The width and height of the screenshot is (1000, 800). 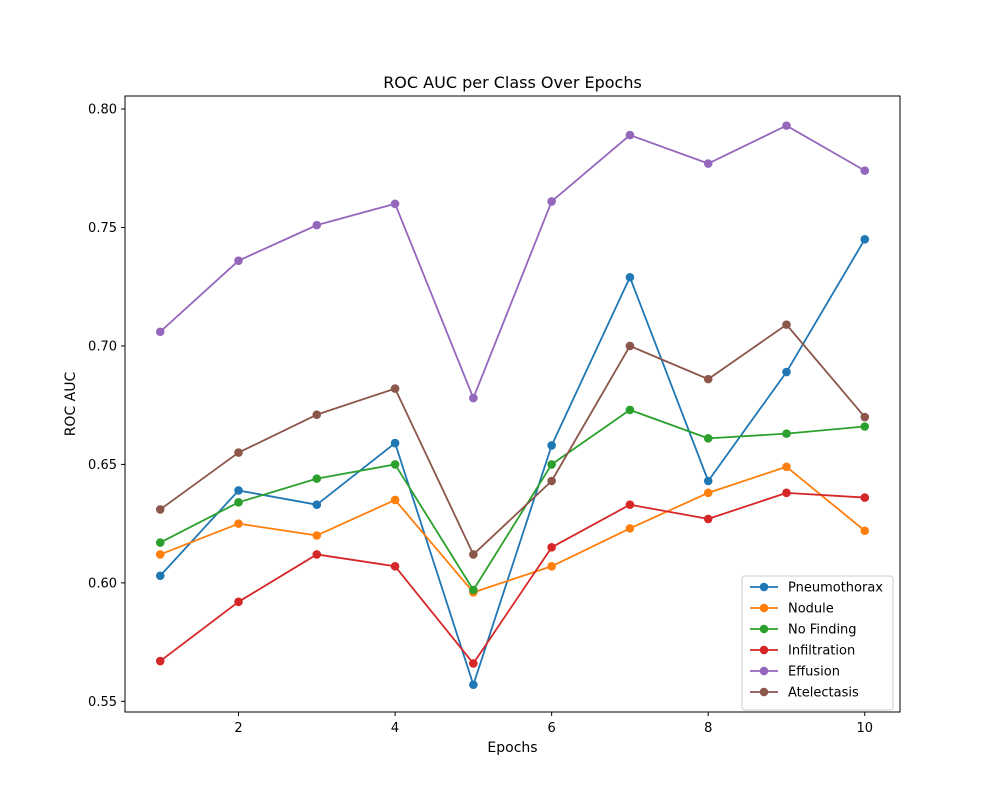 I want to click on legend-marker-atelectasis, so click(x=764, y=692).